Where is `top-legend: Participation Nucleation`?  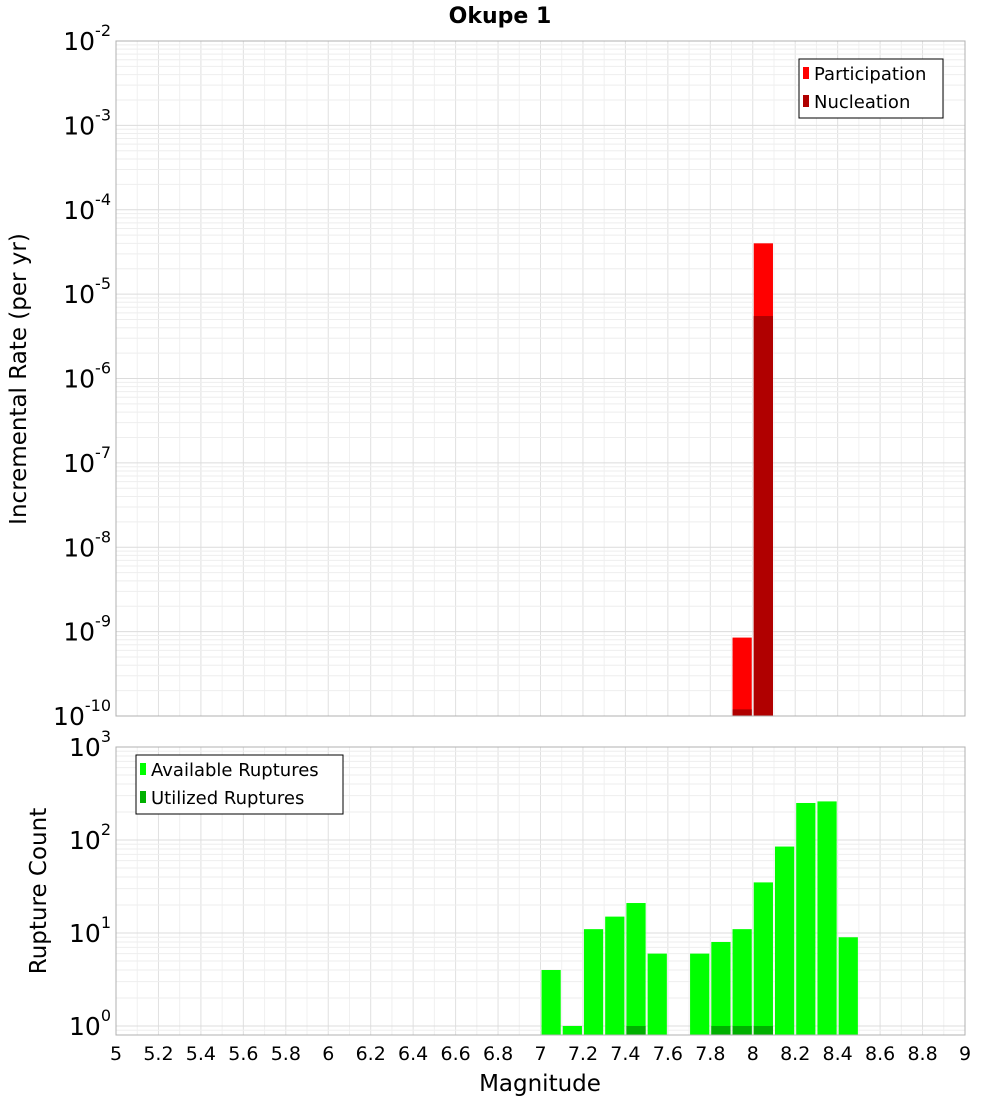 top-legend: Participation Nucleation is located at coordinates (871, 88).